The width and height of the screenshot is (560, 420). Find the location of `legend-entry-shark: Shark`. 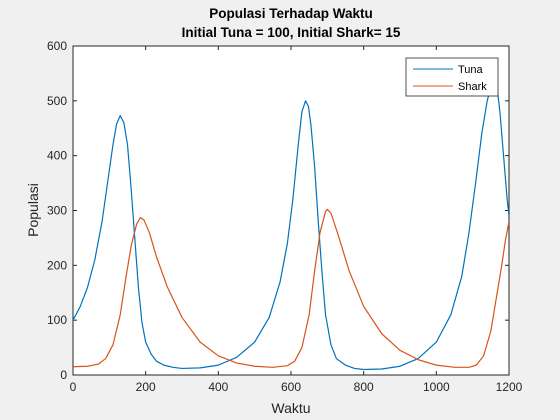

legend-entry-shark: Shark is located at coordinates (472, 87).